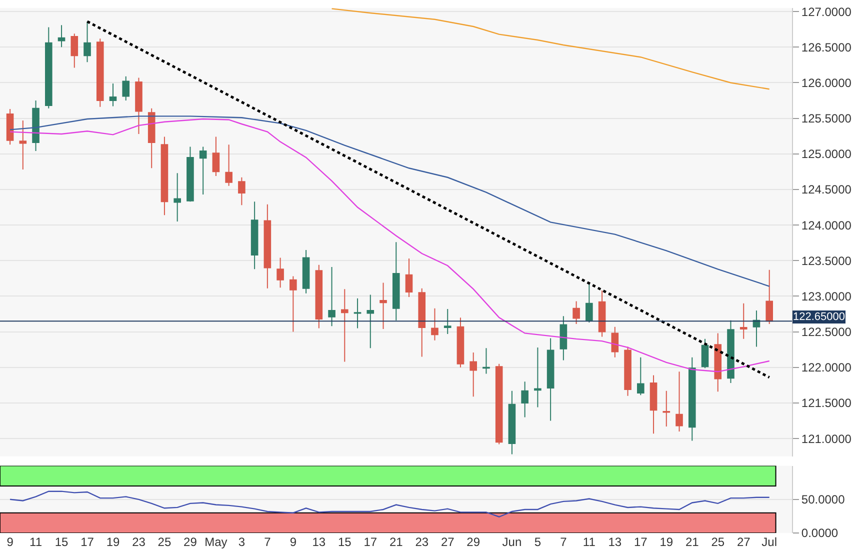 The image size is (863, 553). Describe the element at coordinates (826, 154) in the screenshot. I see `y-tick-label: 125.0000` at that location.